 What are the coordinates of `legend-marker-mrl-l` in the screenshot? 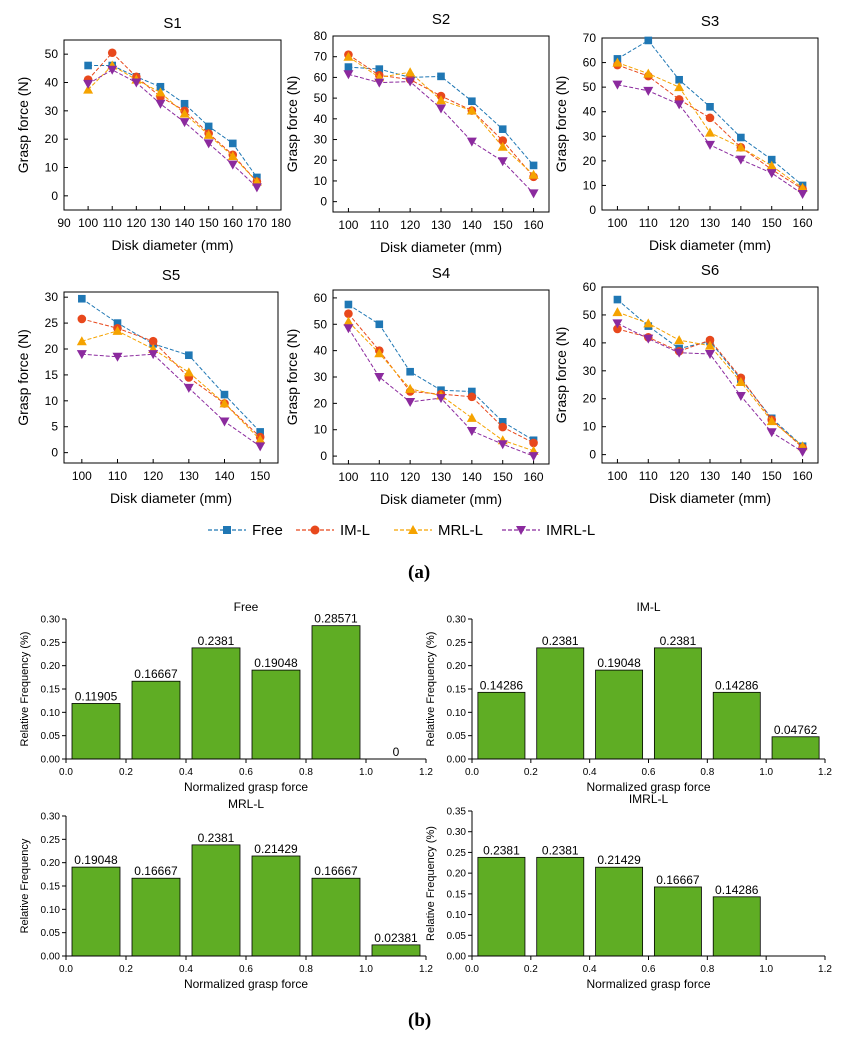 It's located at (413, 529).